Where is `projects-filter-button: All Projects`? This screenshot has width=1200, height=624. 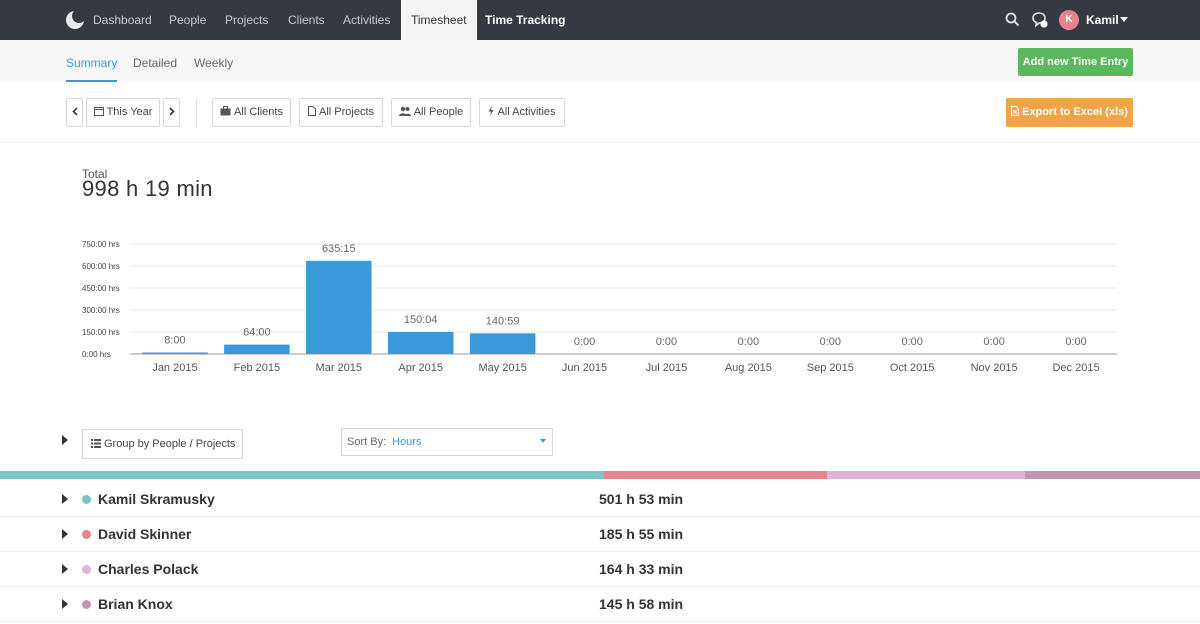 projects-filter-button: All Projects is located at coordinates (341, 112).